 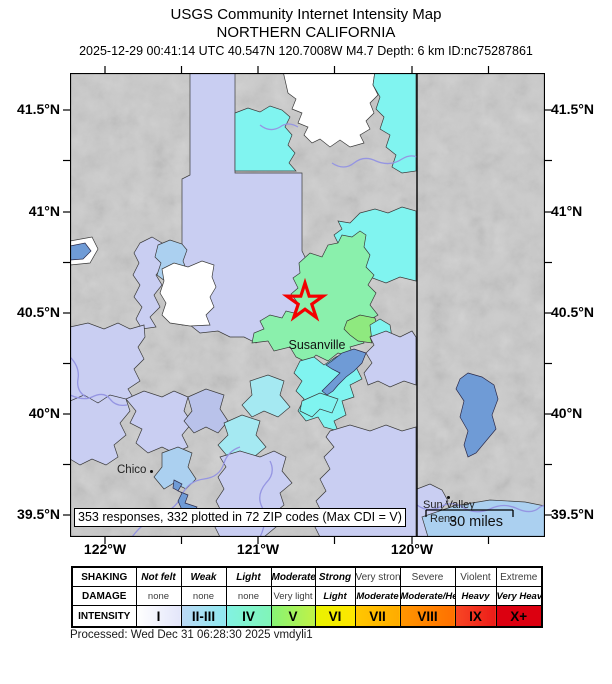 What do you see at coordinates (293, 596) in the screenshot?
I see `legend-damage-cell: Very light` at bounding box center [293, 596].